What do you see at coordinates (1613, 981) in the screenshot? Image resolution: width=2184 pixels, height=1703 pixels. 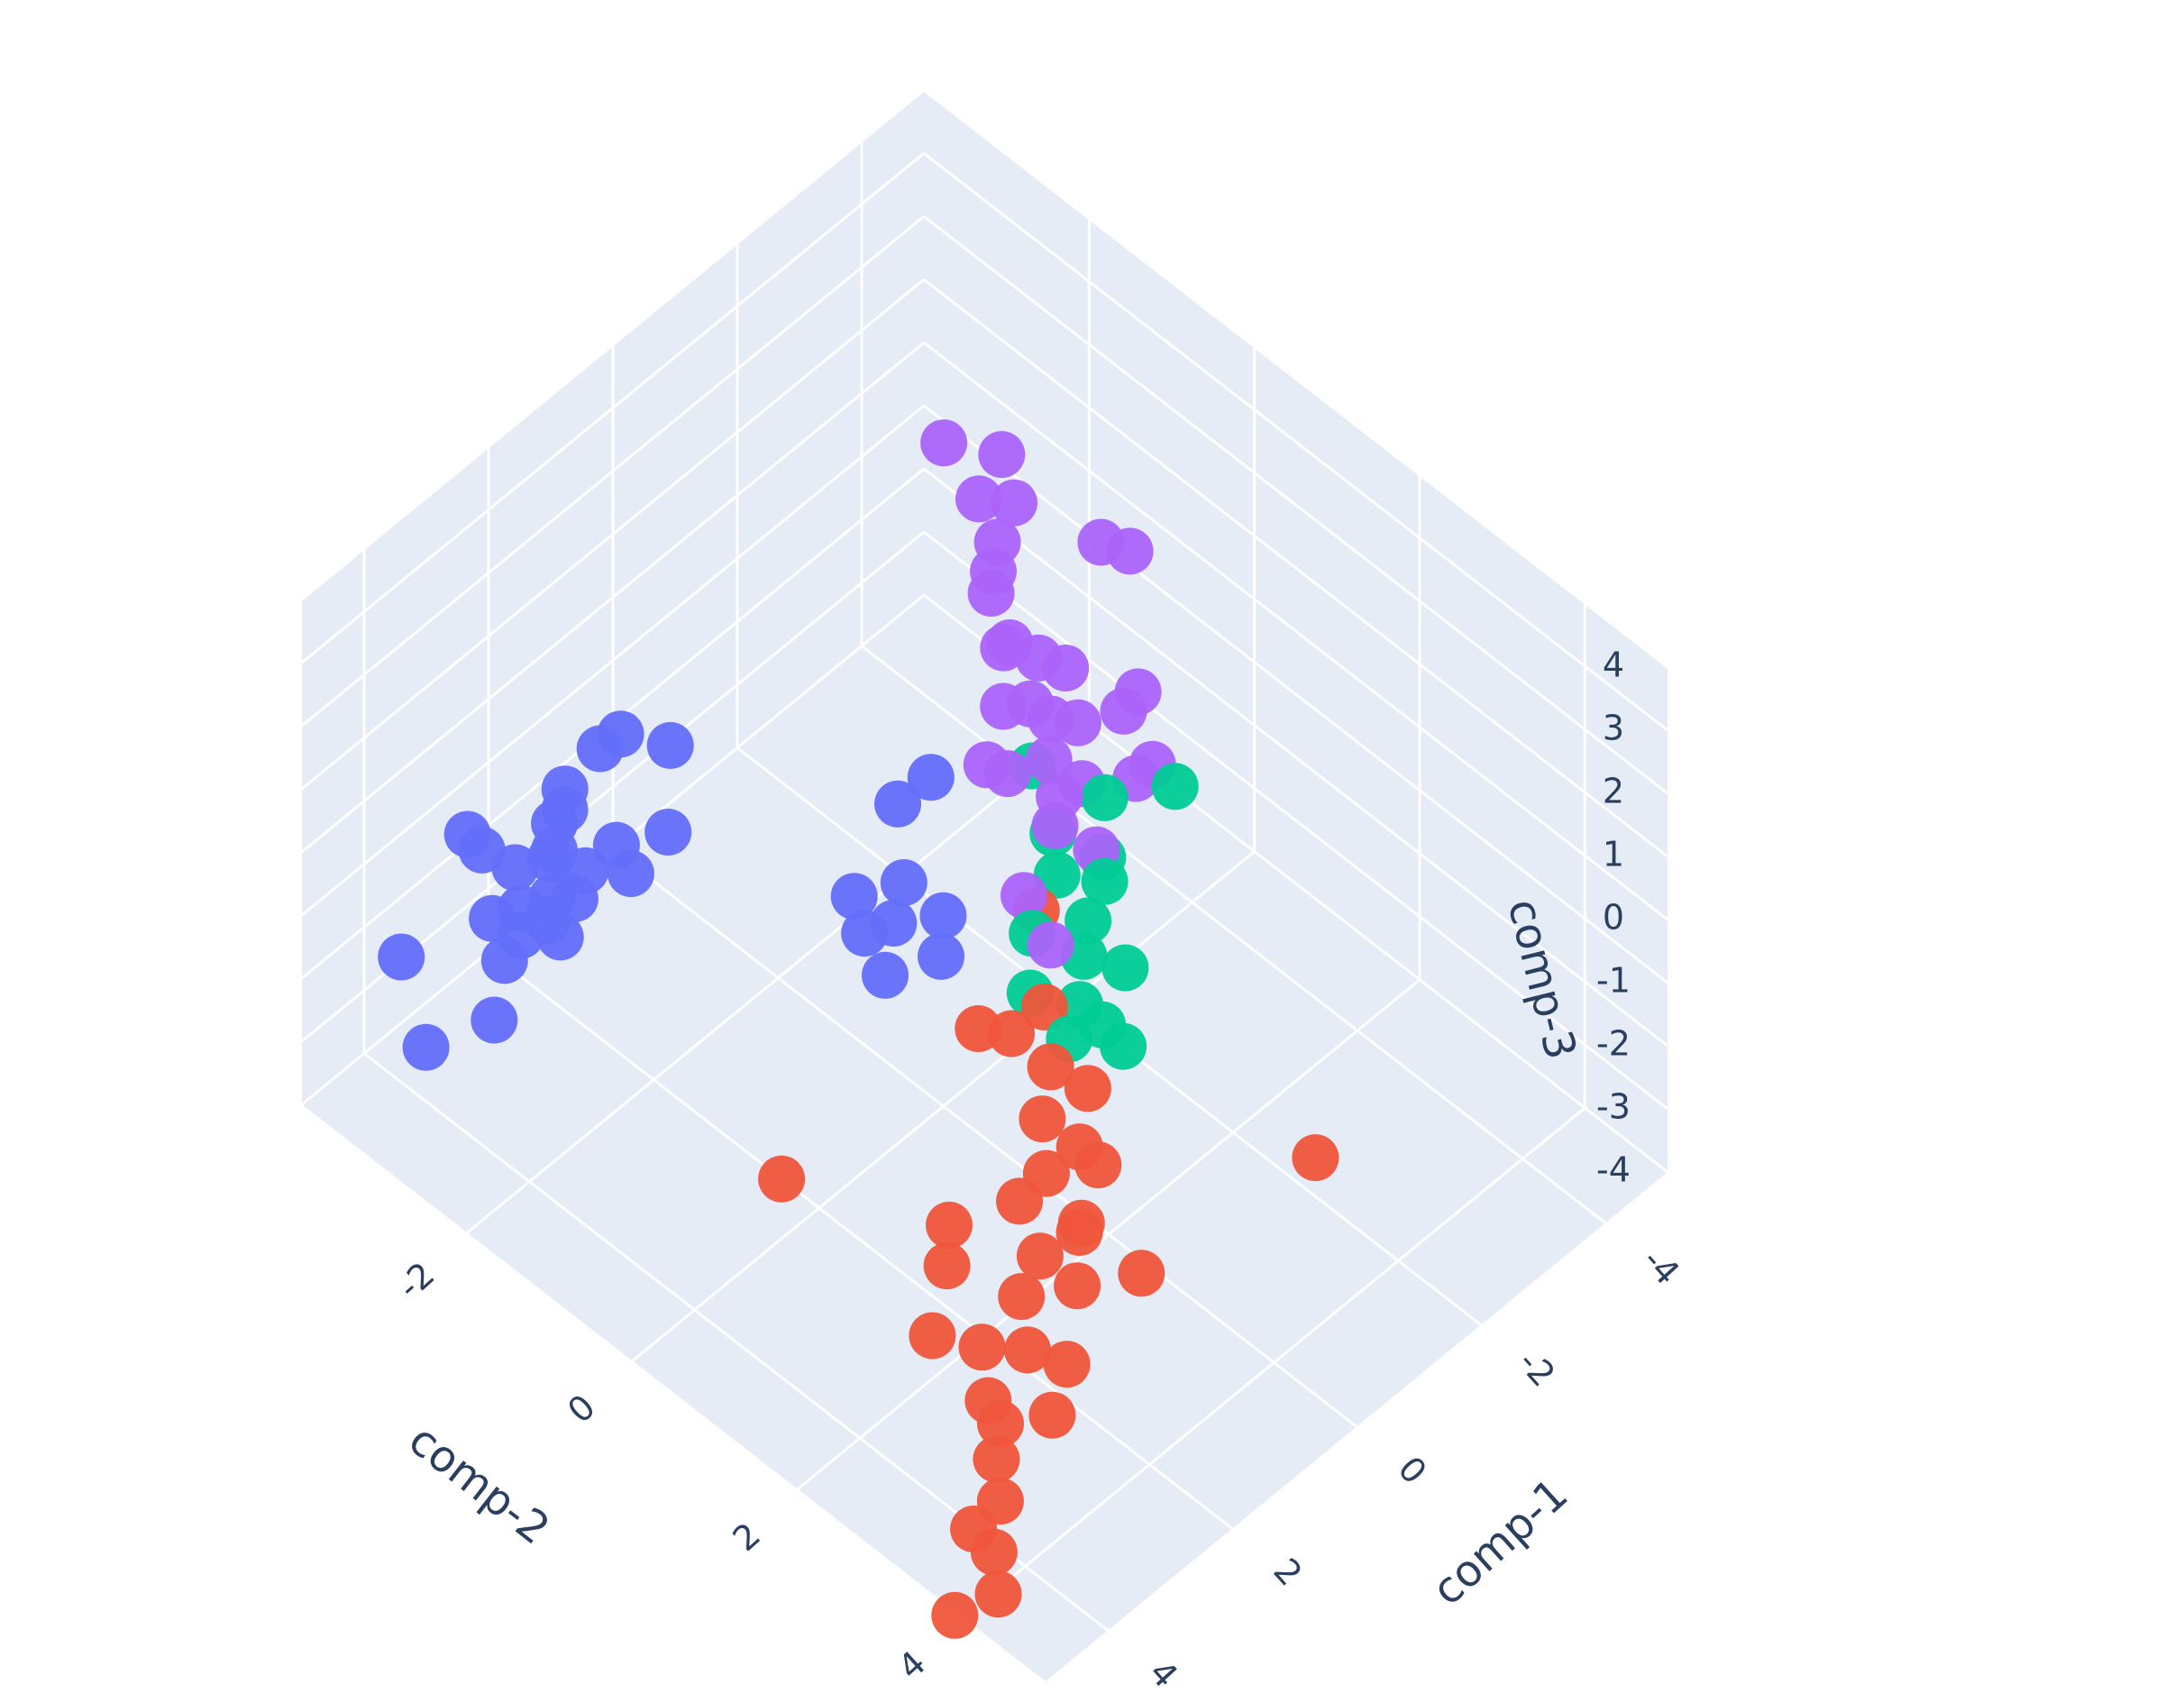 I see `z-tick-label: -1` at bounding box center [1613, 981].